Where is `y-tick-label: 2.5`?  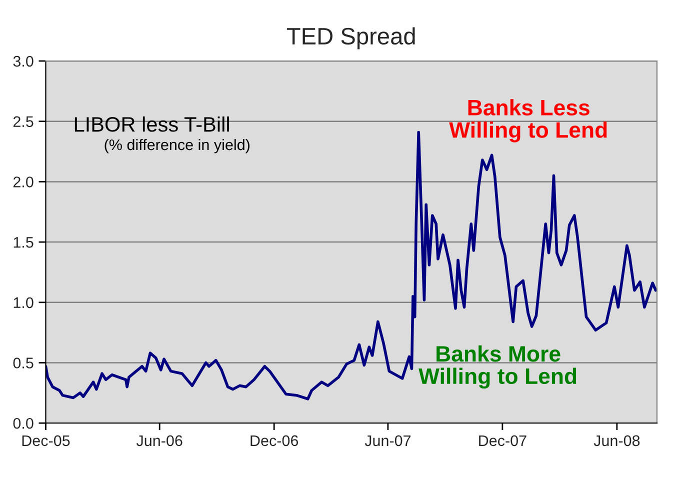 y-tick-label: 2.5 is located at coordinates (23, 122).